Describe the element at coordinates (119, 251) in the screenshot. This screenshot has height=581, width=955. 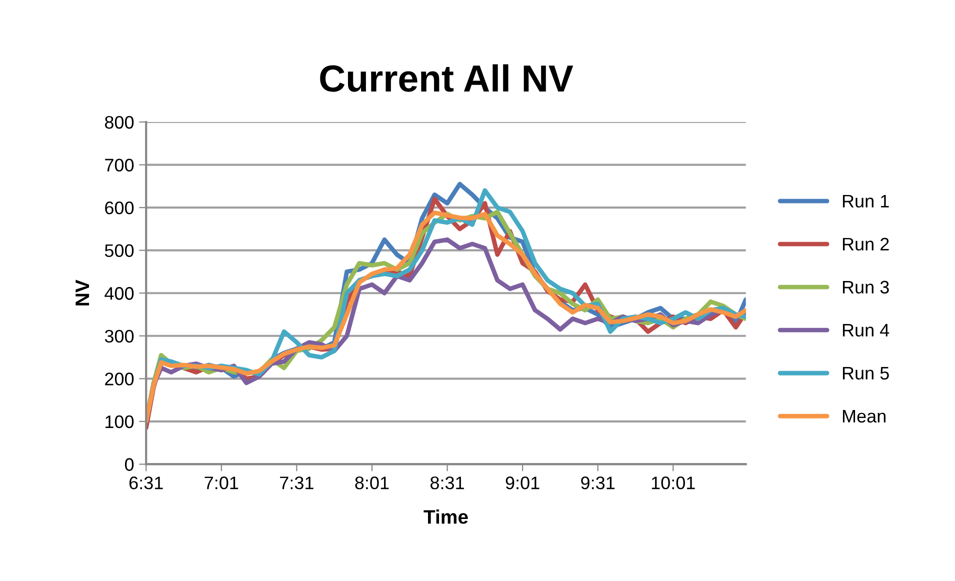
I see `y-tick-label: 500` at that location.